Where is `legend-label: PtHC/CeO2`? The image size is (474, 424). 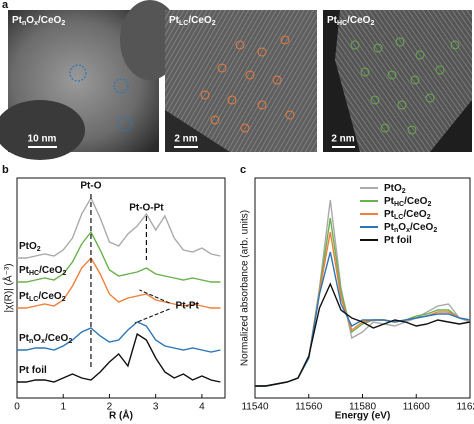
legend-label: PtHC/CeO2 is located at coordinates (407, 202).